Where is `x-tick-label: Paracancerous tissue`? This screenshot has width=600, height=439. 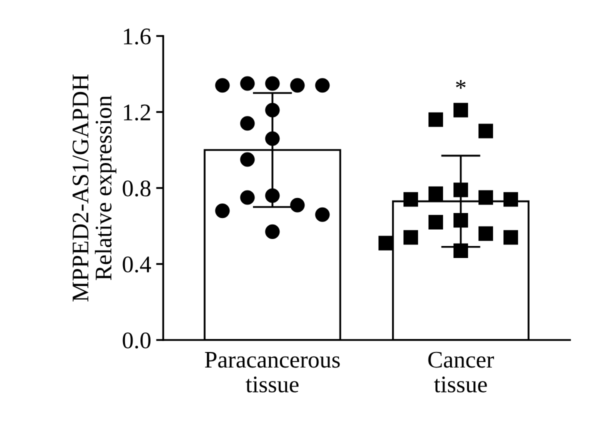
x-tick-label: Paracancerous tissue is located at coordinates (272, 372).